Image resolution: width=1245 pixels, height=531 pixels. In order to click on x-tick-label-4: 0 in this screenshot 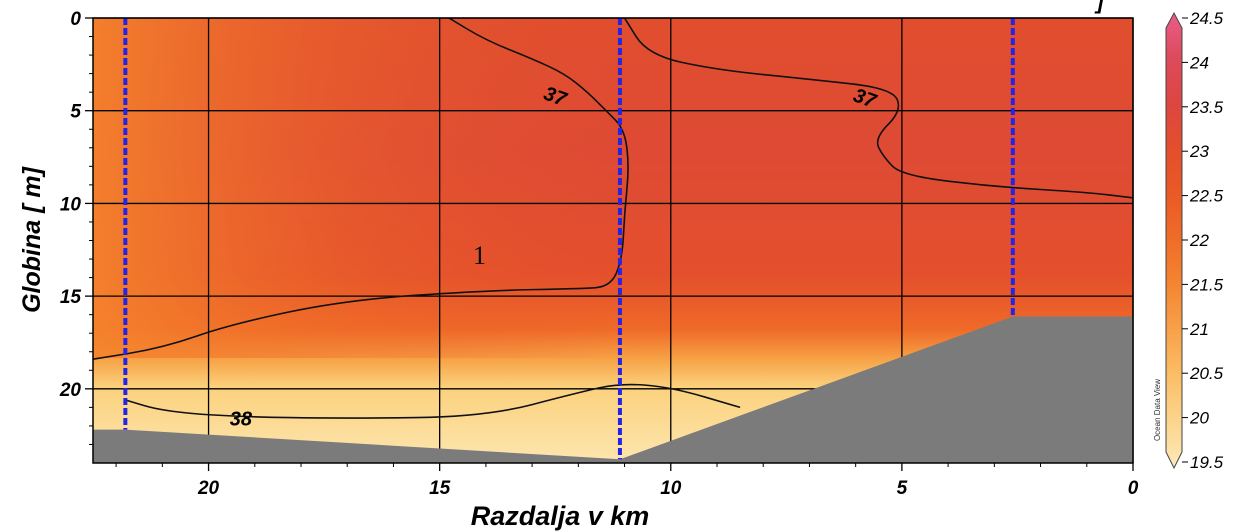, I will do `click(1133, 488)`.